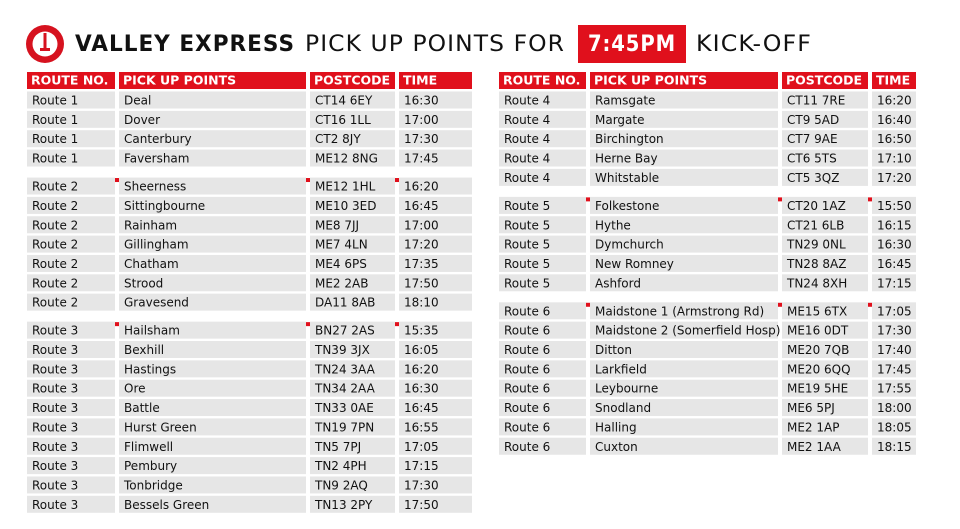 The width and height of the screenshot is (960, 529). I want to click on cell-text: TN33 0AE, so click(344, 408).